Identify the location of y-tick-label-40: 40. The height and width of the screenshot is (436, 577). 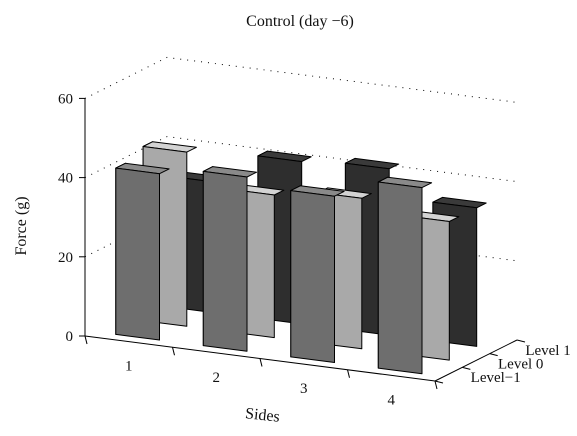
(65, 179).